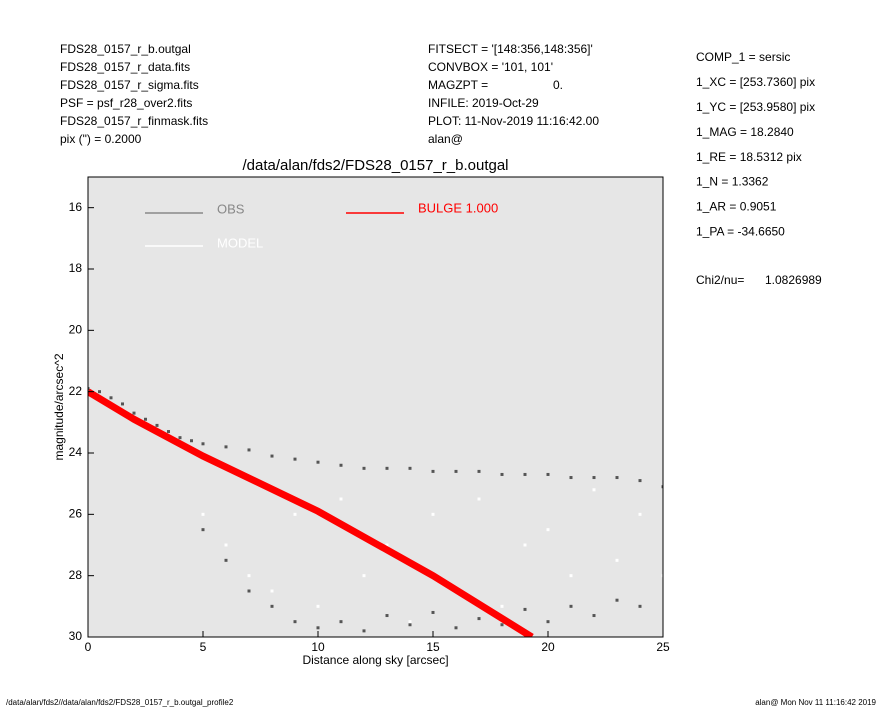  I want to click on x-tick-label: 10, so click(318, 647).